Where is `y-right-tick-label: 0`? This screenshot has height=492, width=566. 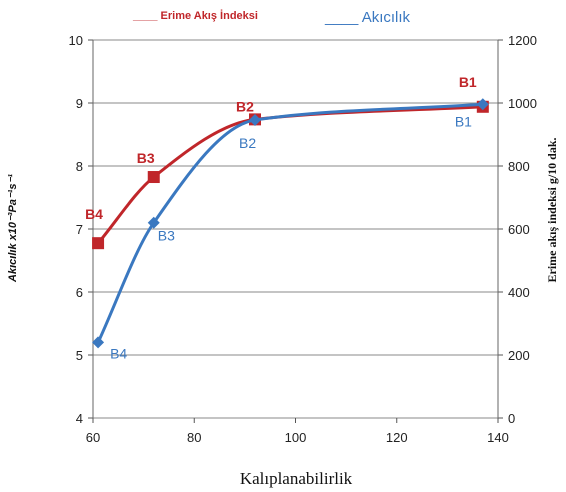
y-right-tick-label: 0 is located at coordinates (511, 418).